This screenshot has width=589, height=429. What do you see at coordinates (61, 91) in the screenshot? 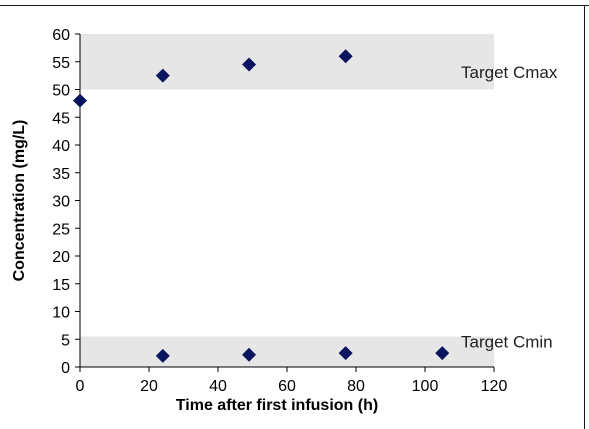
I see `y-tick-label: 50` at bounding box center [61, 91].